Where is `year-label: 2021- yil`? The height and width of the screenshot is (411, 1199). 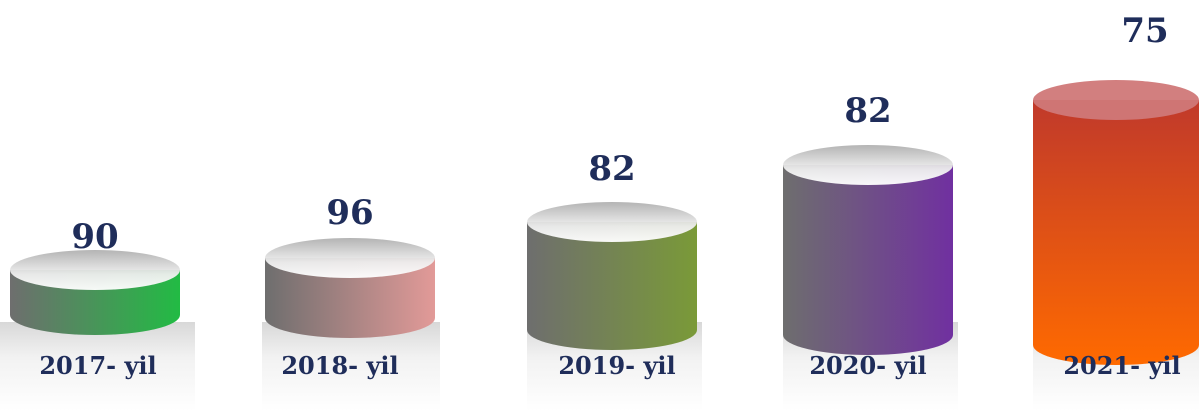
year-label: 2021- yil is located at coordinates (1121, 365).